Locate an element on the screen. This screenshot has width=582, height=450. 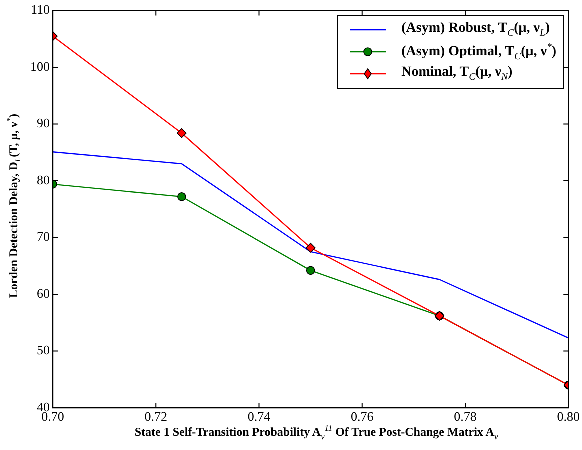
y-tick-label: 100 is located at coordinates (40, 66).